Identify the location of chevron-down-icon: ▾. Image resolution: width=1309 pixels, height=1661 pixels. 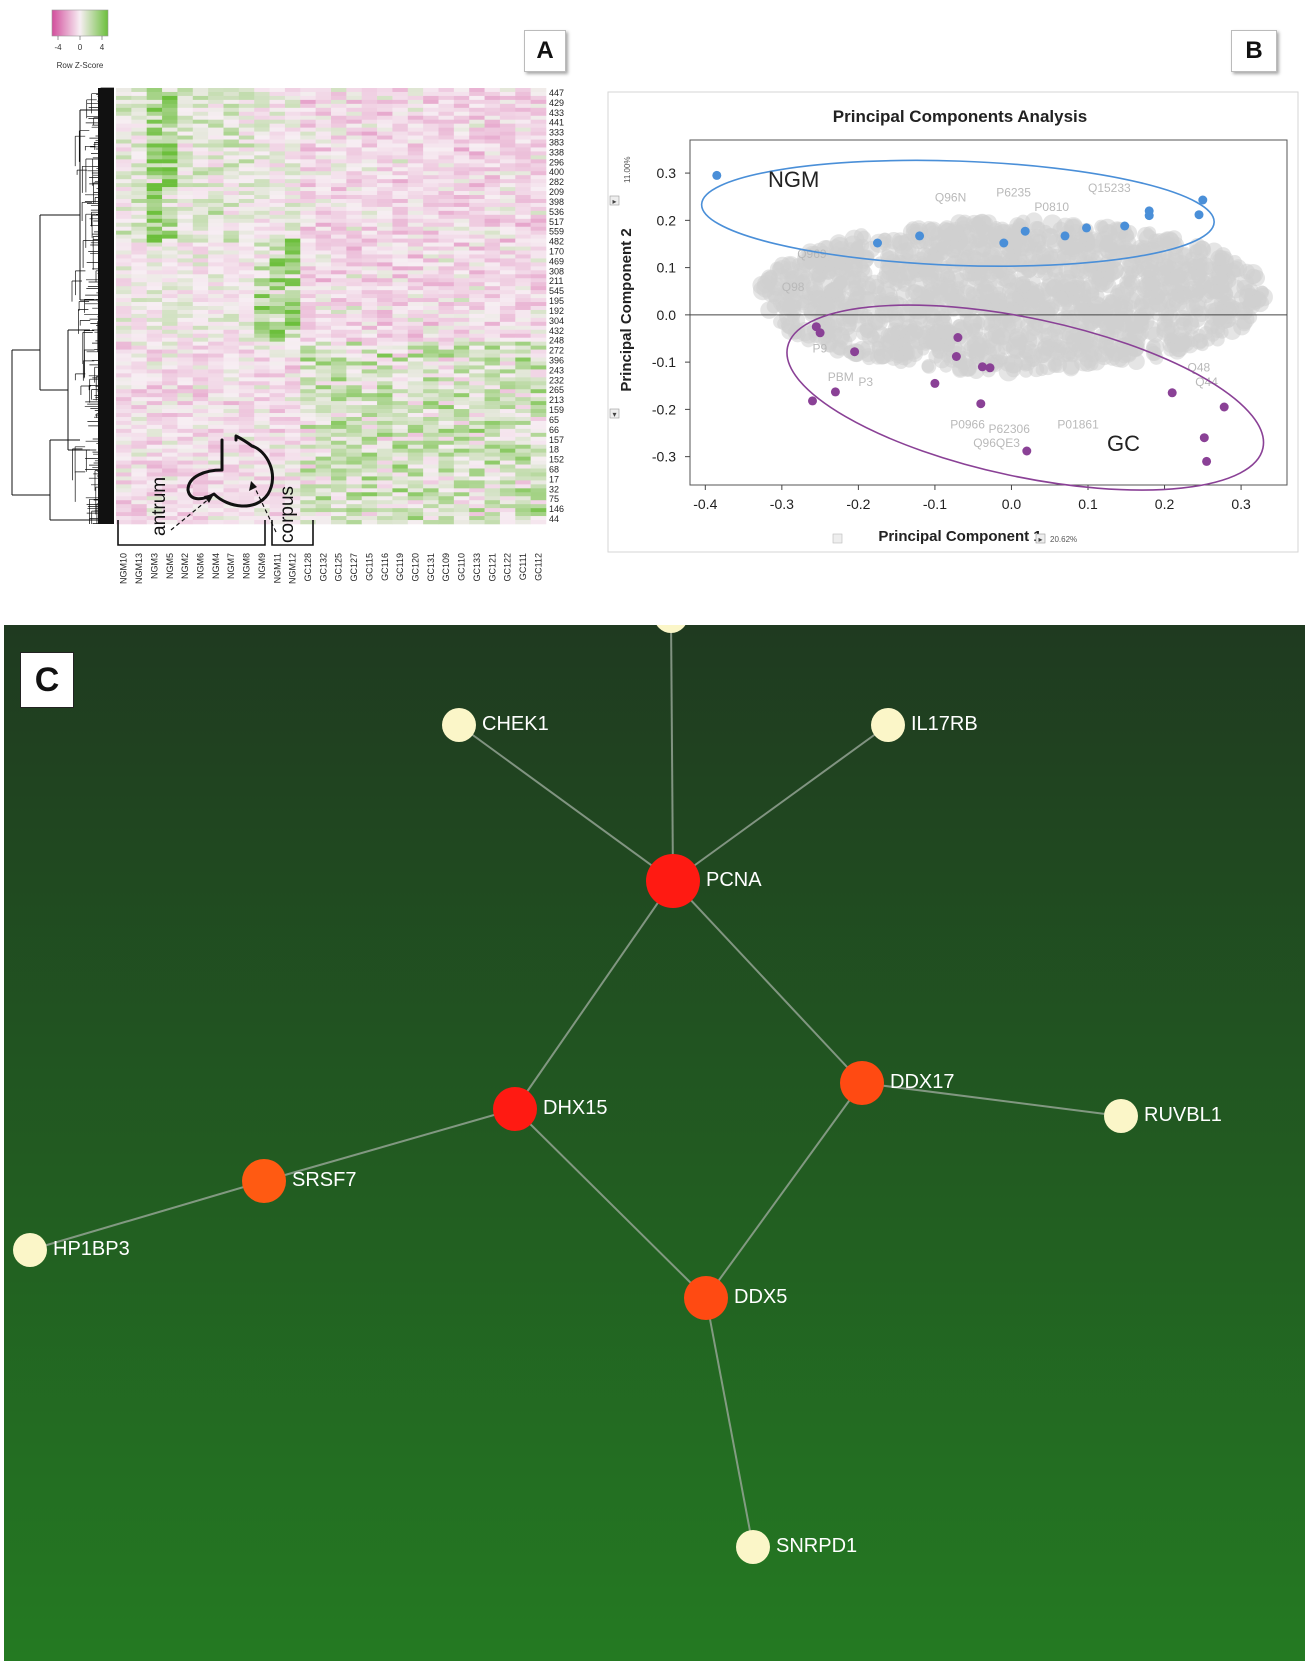
(614, 414).